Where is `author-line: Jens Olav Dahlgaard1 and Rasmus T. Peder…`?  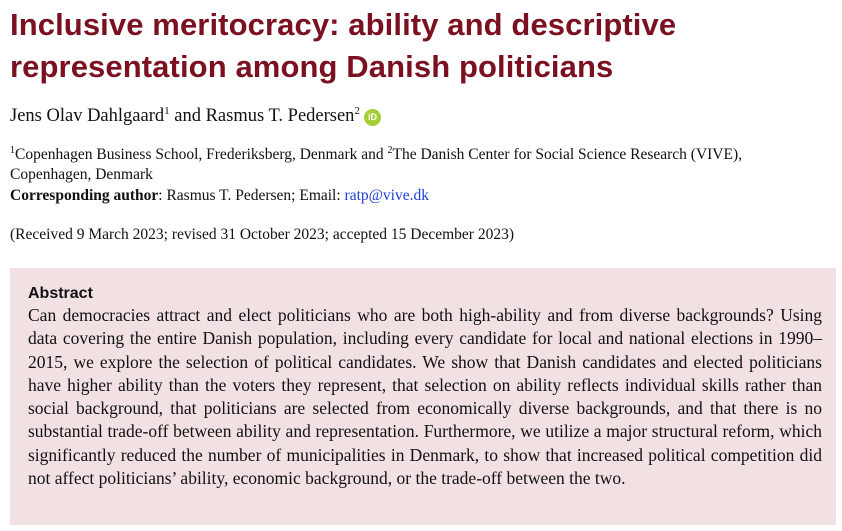 author-line: Jens Olav Dahlgaard1 and Rasmus T. Peder… is located at coordinates (195, 116).